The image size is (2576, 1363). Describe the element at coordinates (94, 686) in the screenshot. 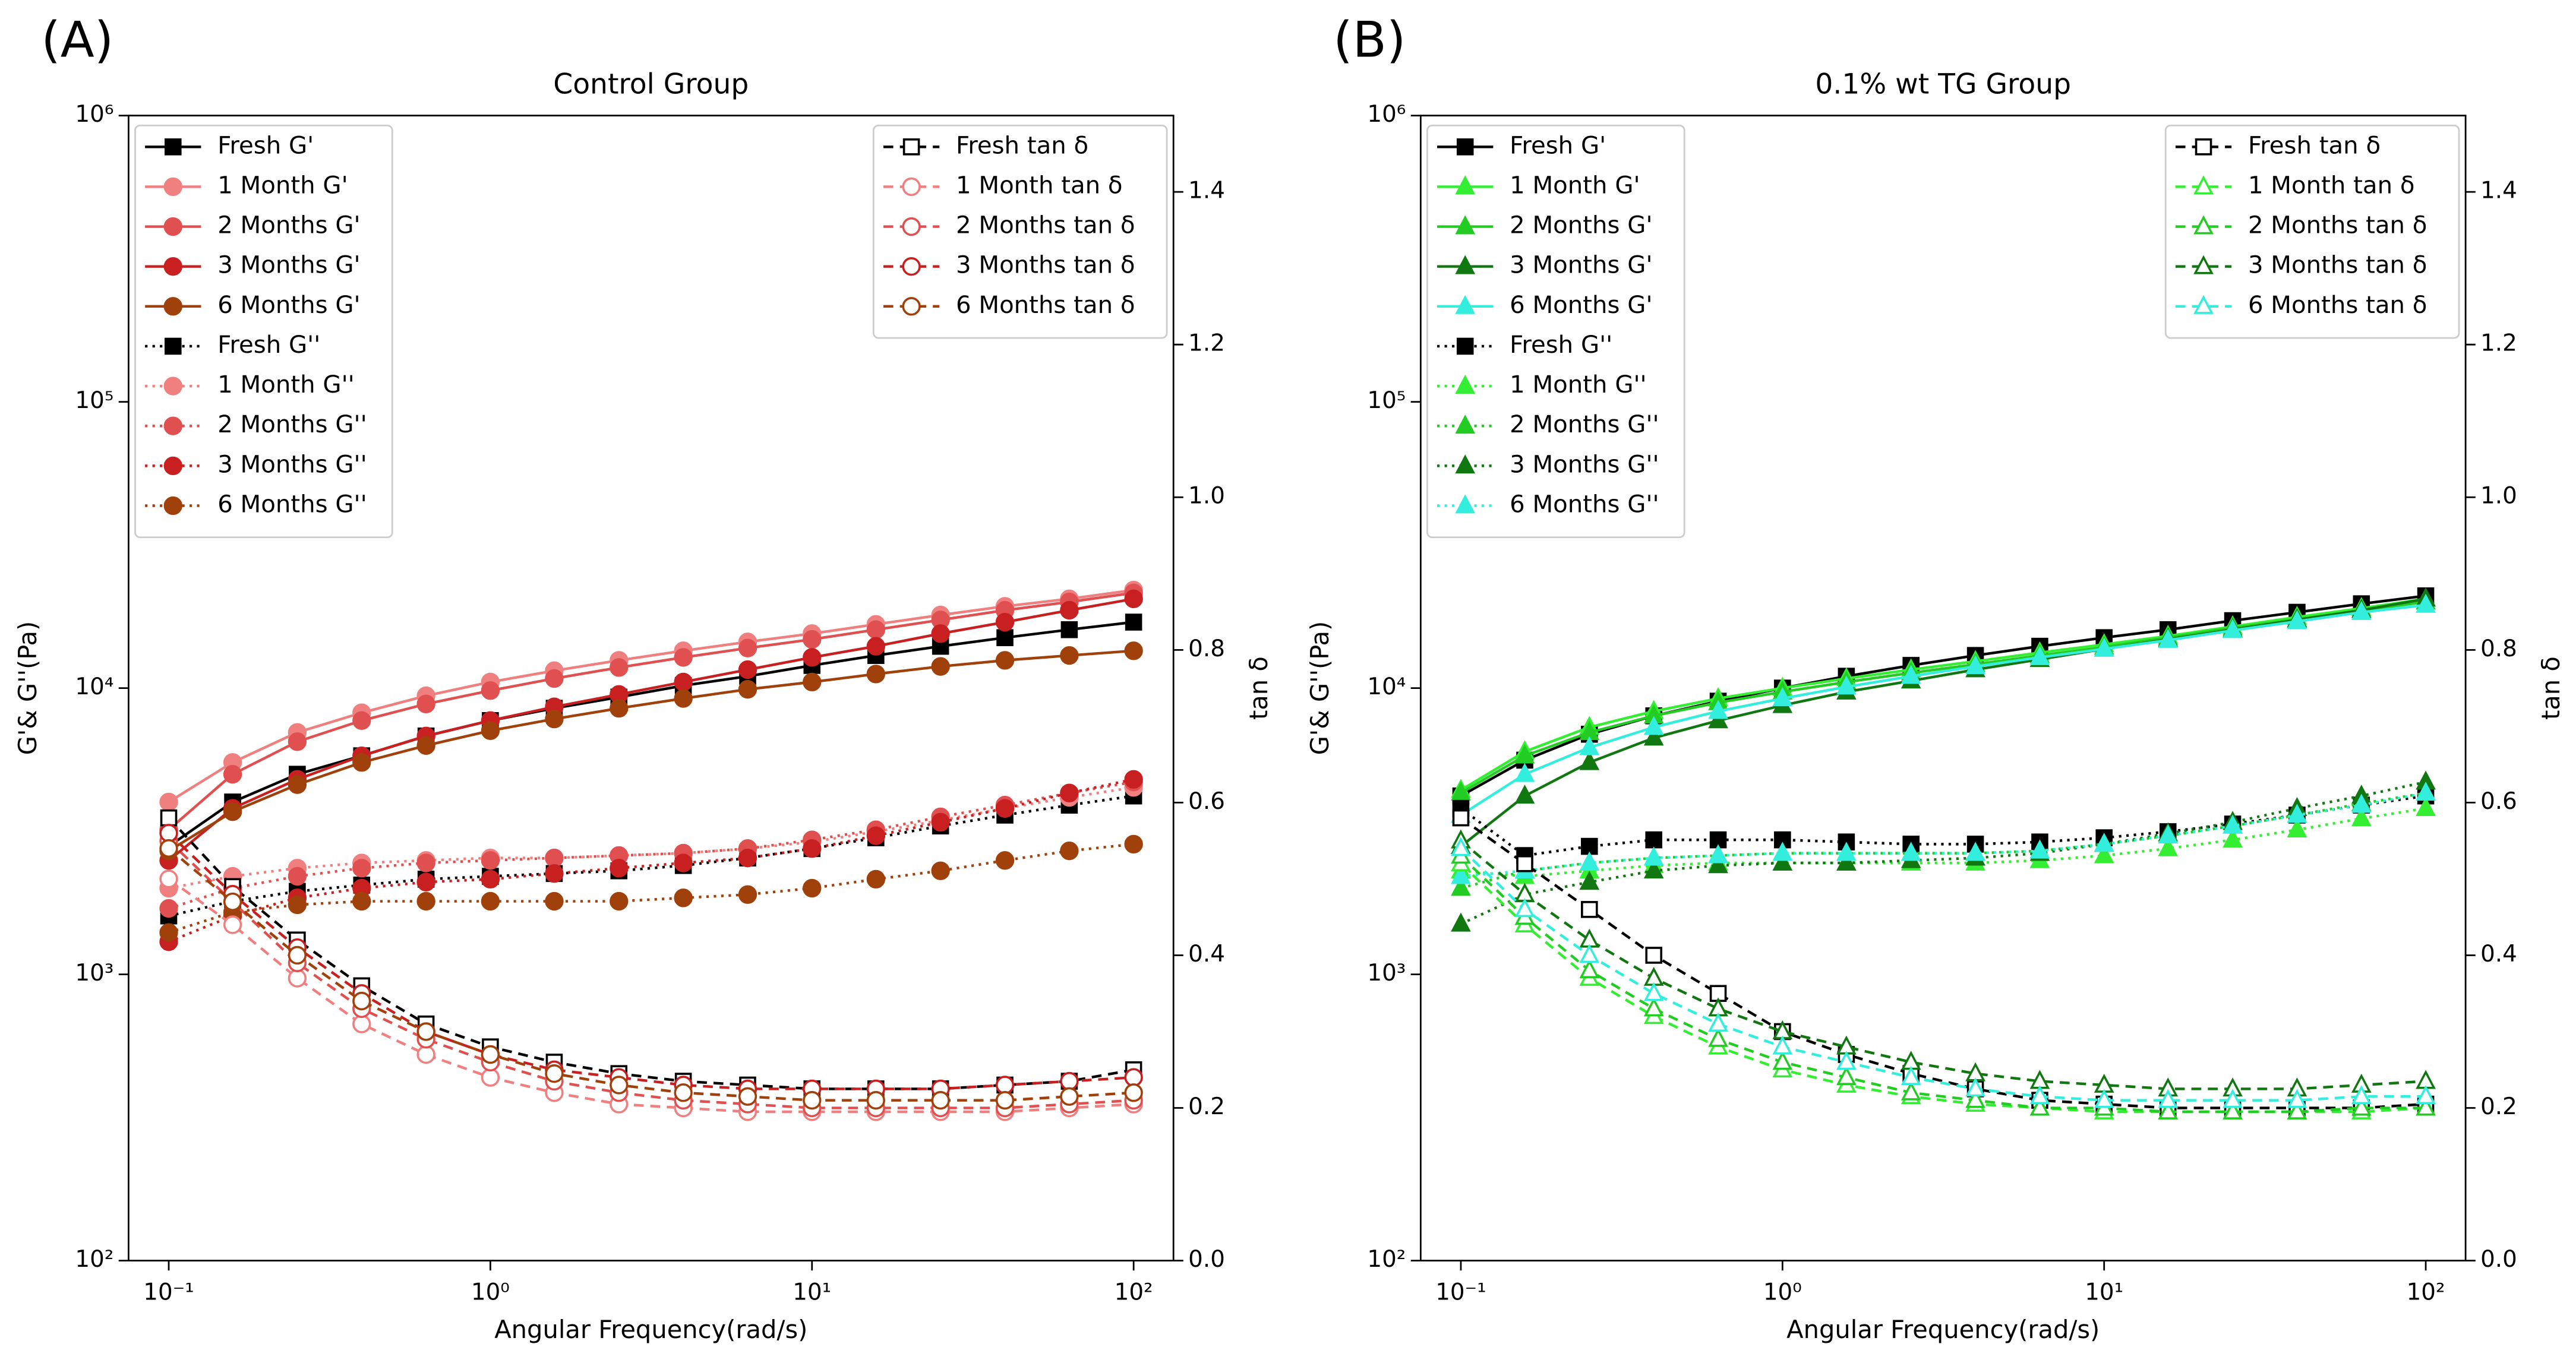

I see `y-tick-label: 10⁴` at that location.